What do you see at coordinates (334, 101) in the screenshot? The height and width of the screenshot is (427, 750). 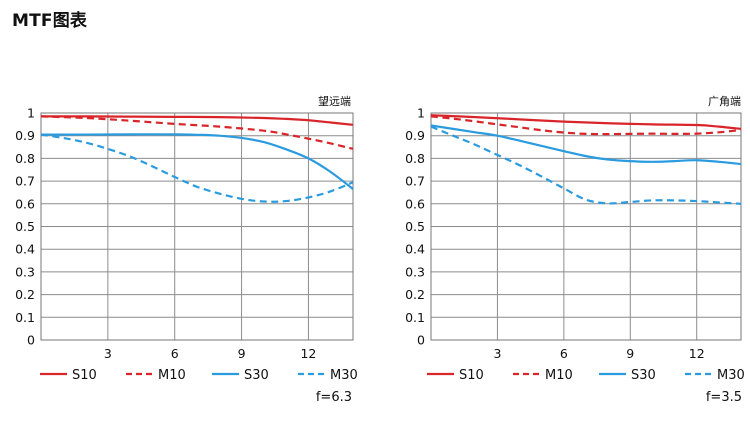 I see `chart-title: 望远端` at bounding box center [334, 101].